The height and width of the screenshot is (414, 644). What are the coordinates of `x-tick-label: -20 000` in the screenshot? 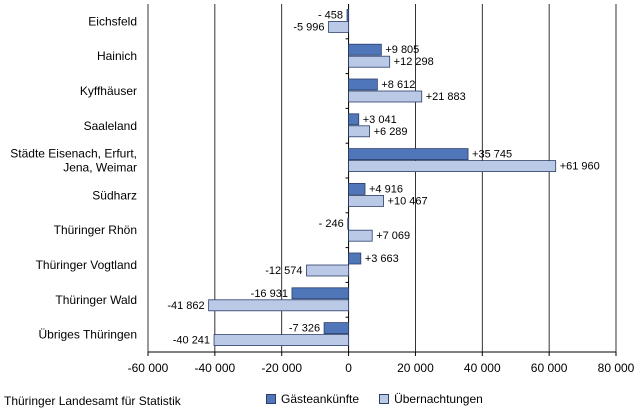 It's located at (281, 368).